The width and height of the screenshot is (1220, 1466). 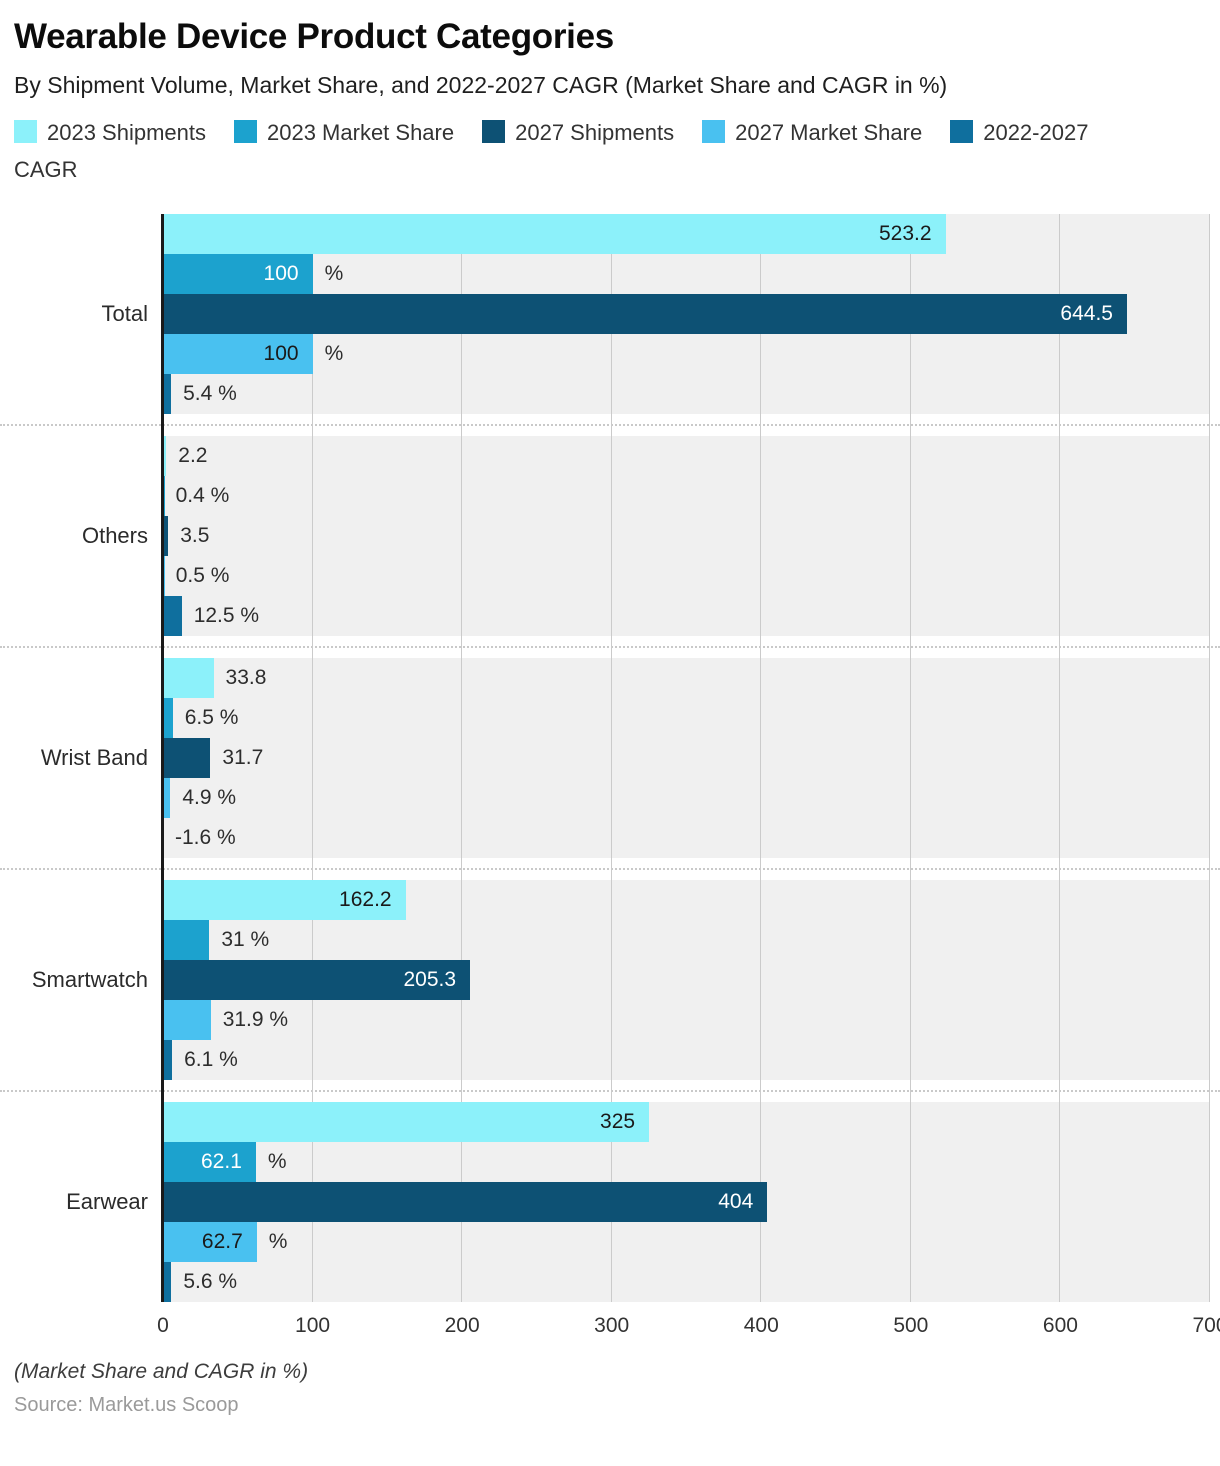 I want to click on bar-value-label: 31.7, so click(x=243, y=757).